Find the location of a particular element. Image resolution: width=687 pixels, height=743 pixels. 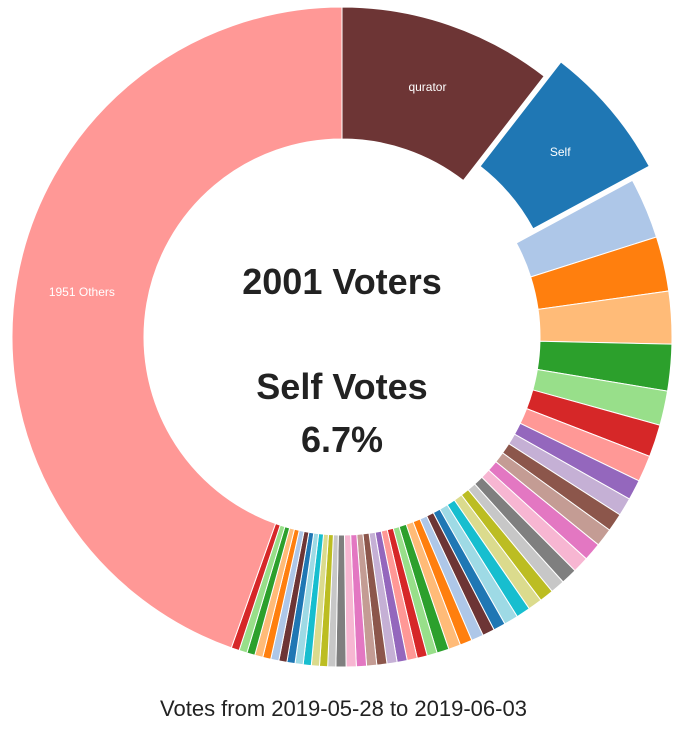

self-votes-percent: 6.7% is located at coordinates (342, 439).